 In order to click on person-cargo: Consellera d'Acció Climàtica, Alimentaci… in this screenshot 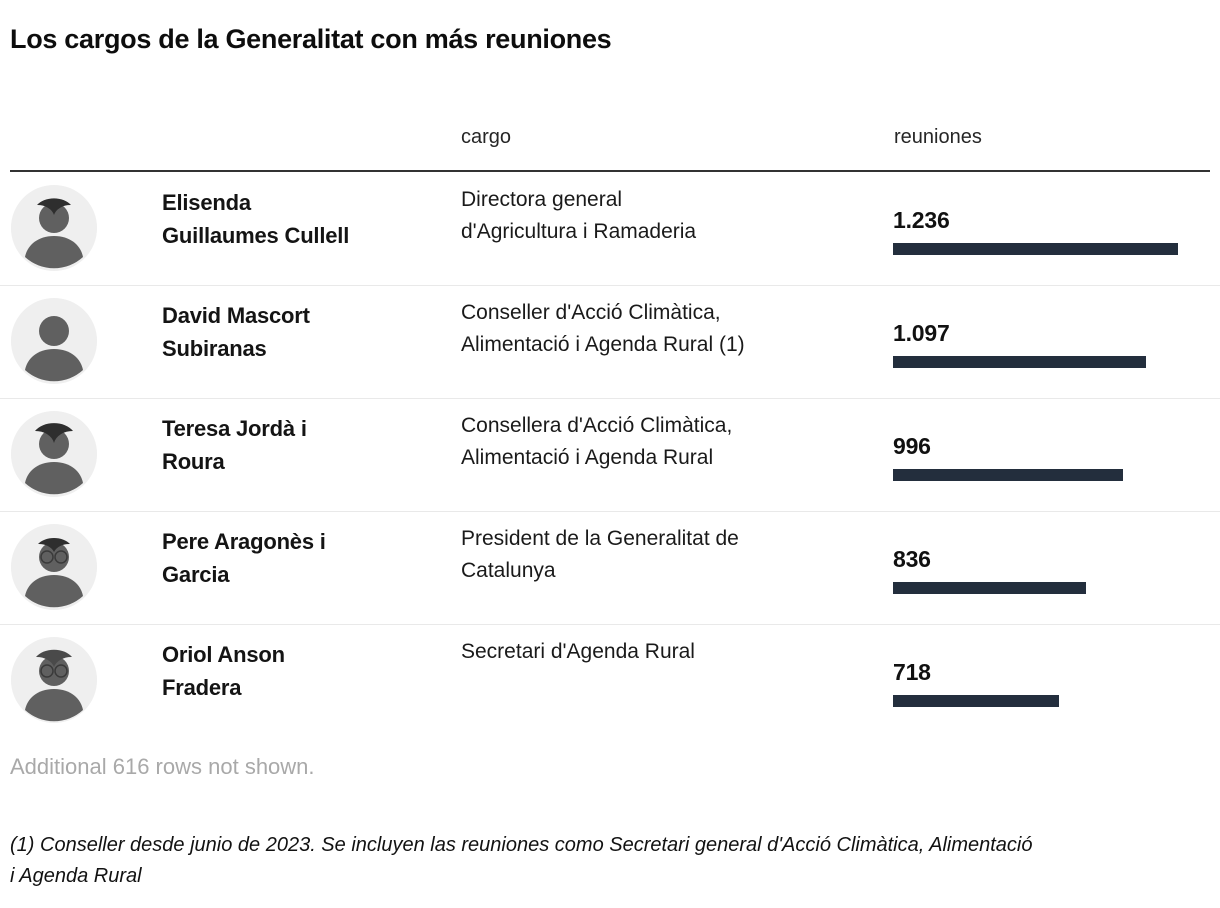, I will do `click(597, 441)`.